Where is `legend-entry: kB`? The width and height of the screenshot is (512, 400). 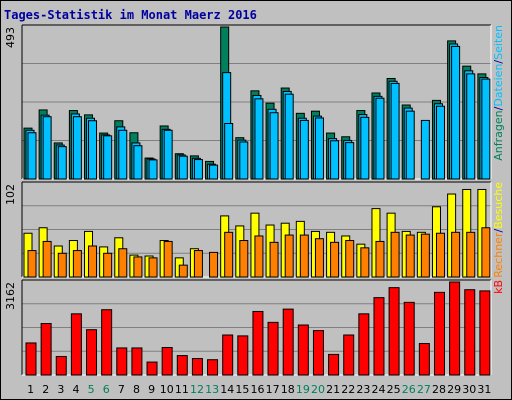
legend-entry: kB is located at coordinates (498, 287).